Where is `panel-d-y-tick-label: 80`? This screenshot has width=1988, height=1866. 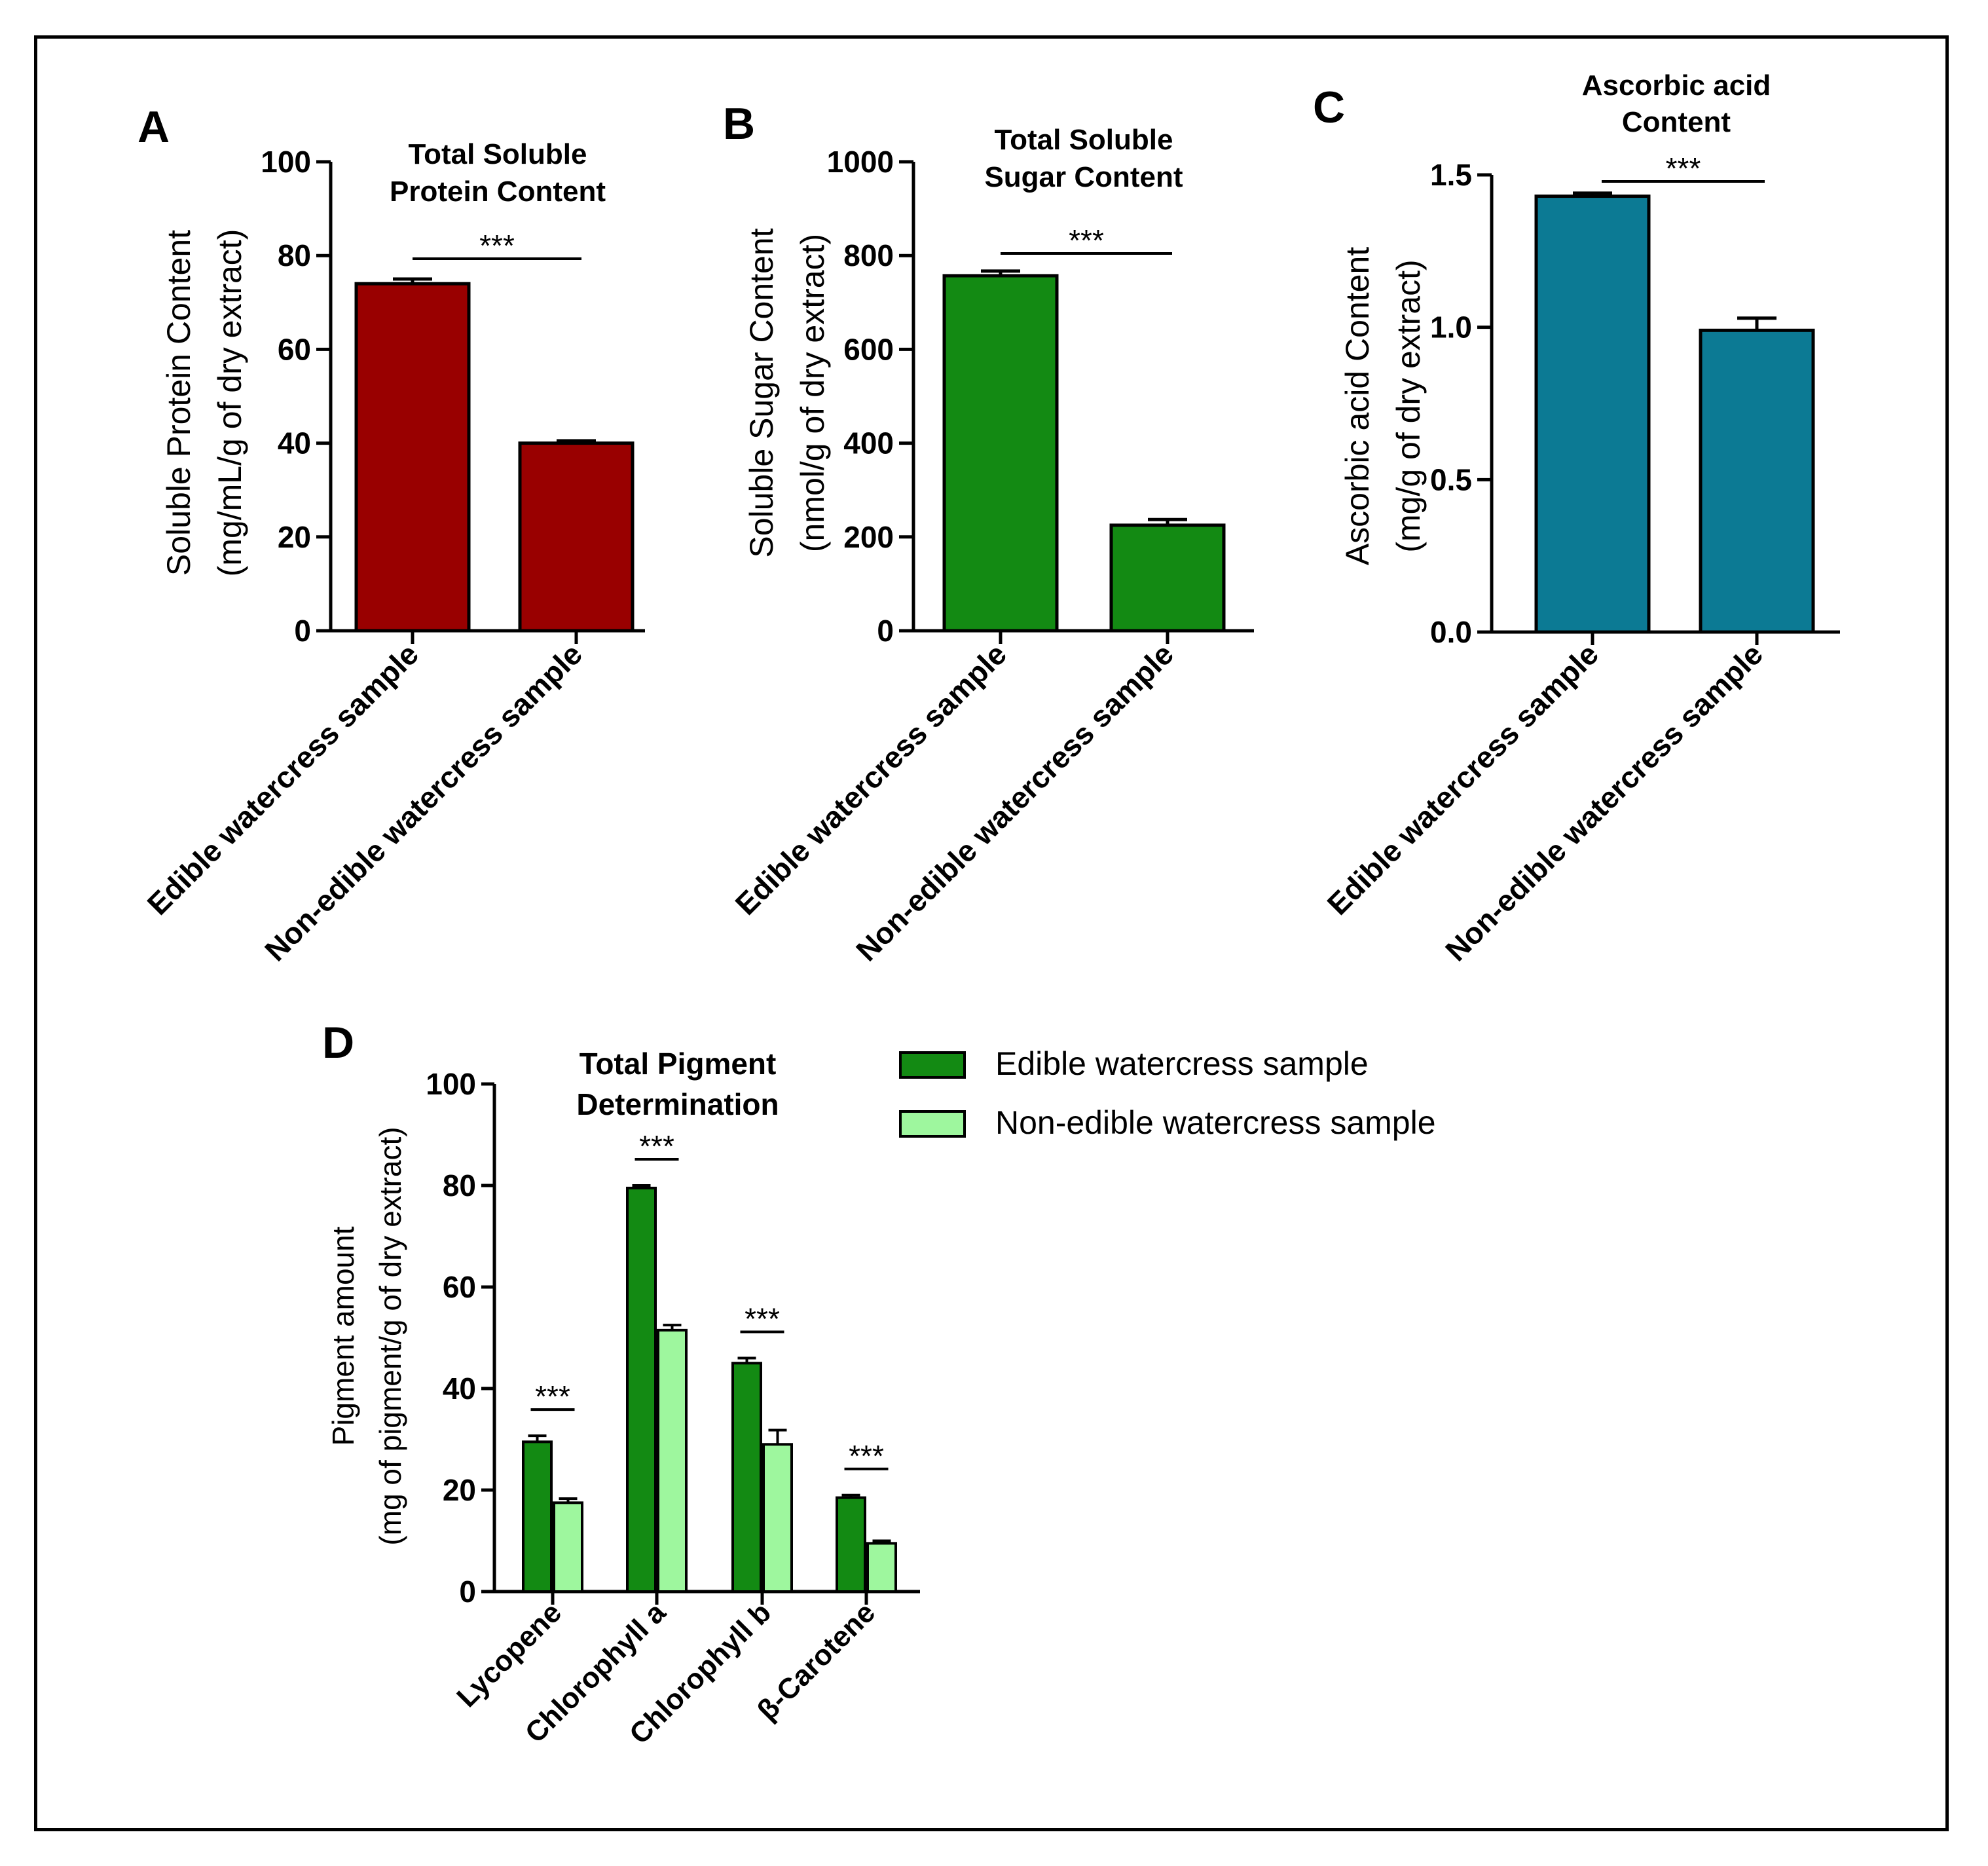
panel-d-y-tick-label: 80 is located at coordinates (459, 1185).